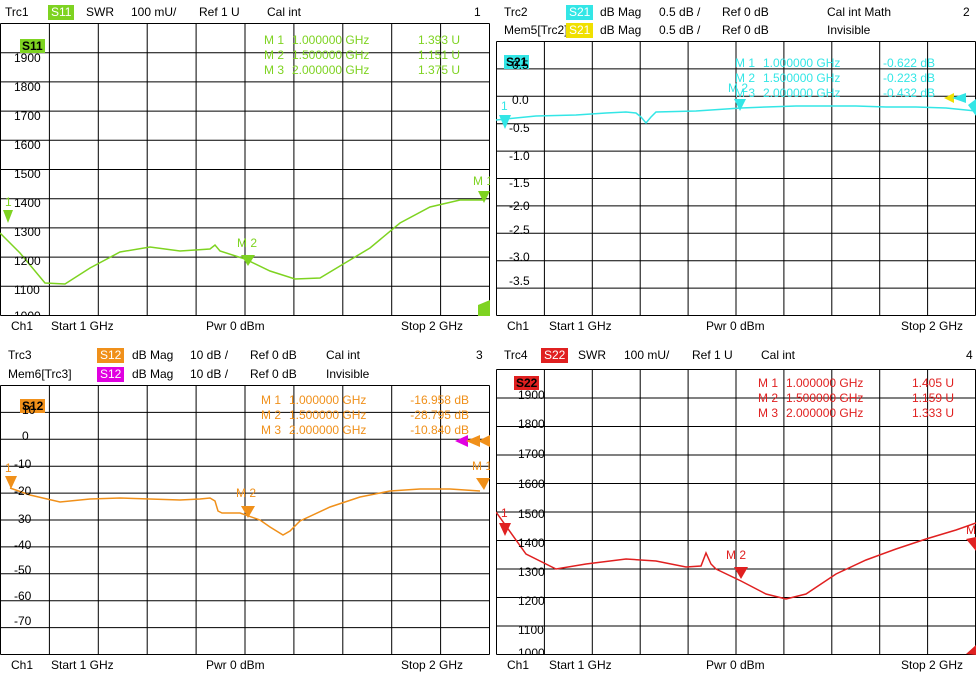  What do you see at coordinates (536, 30) in the screenshot?
I see `memory-name: Mem5[Trc2]` at bounding box center [536, 30].